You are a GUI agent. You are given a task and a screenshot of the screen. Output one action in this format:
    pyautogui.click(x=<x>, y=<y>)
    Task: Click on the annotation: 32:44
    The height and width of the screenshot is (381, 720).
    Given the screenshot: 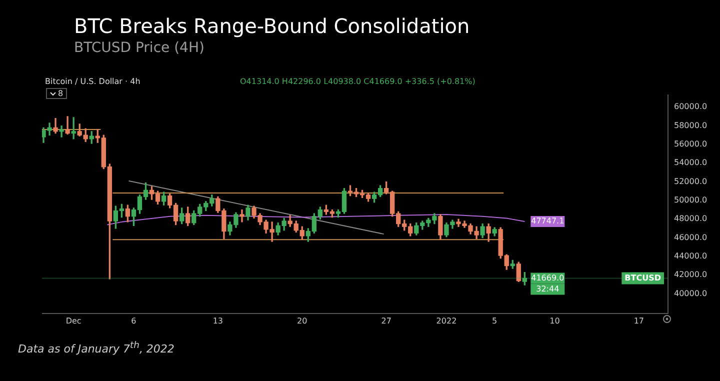 What is the action you would take?
    pyautogui.click(x=548, y=289)
    